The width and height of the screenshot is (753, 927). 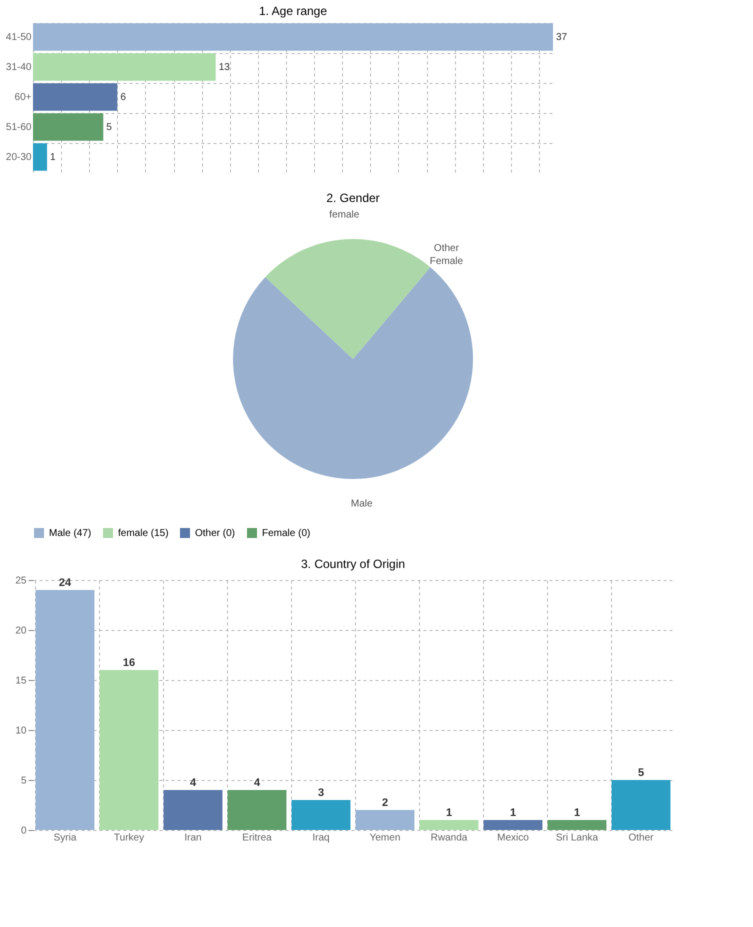 I want to click on y-tick-label: 20, so click(x=21, y=631).